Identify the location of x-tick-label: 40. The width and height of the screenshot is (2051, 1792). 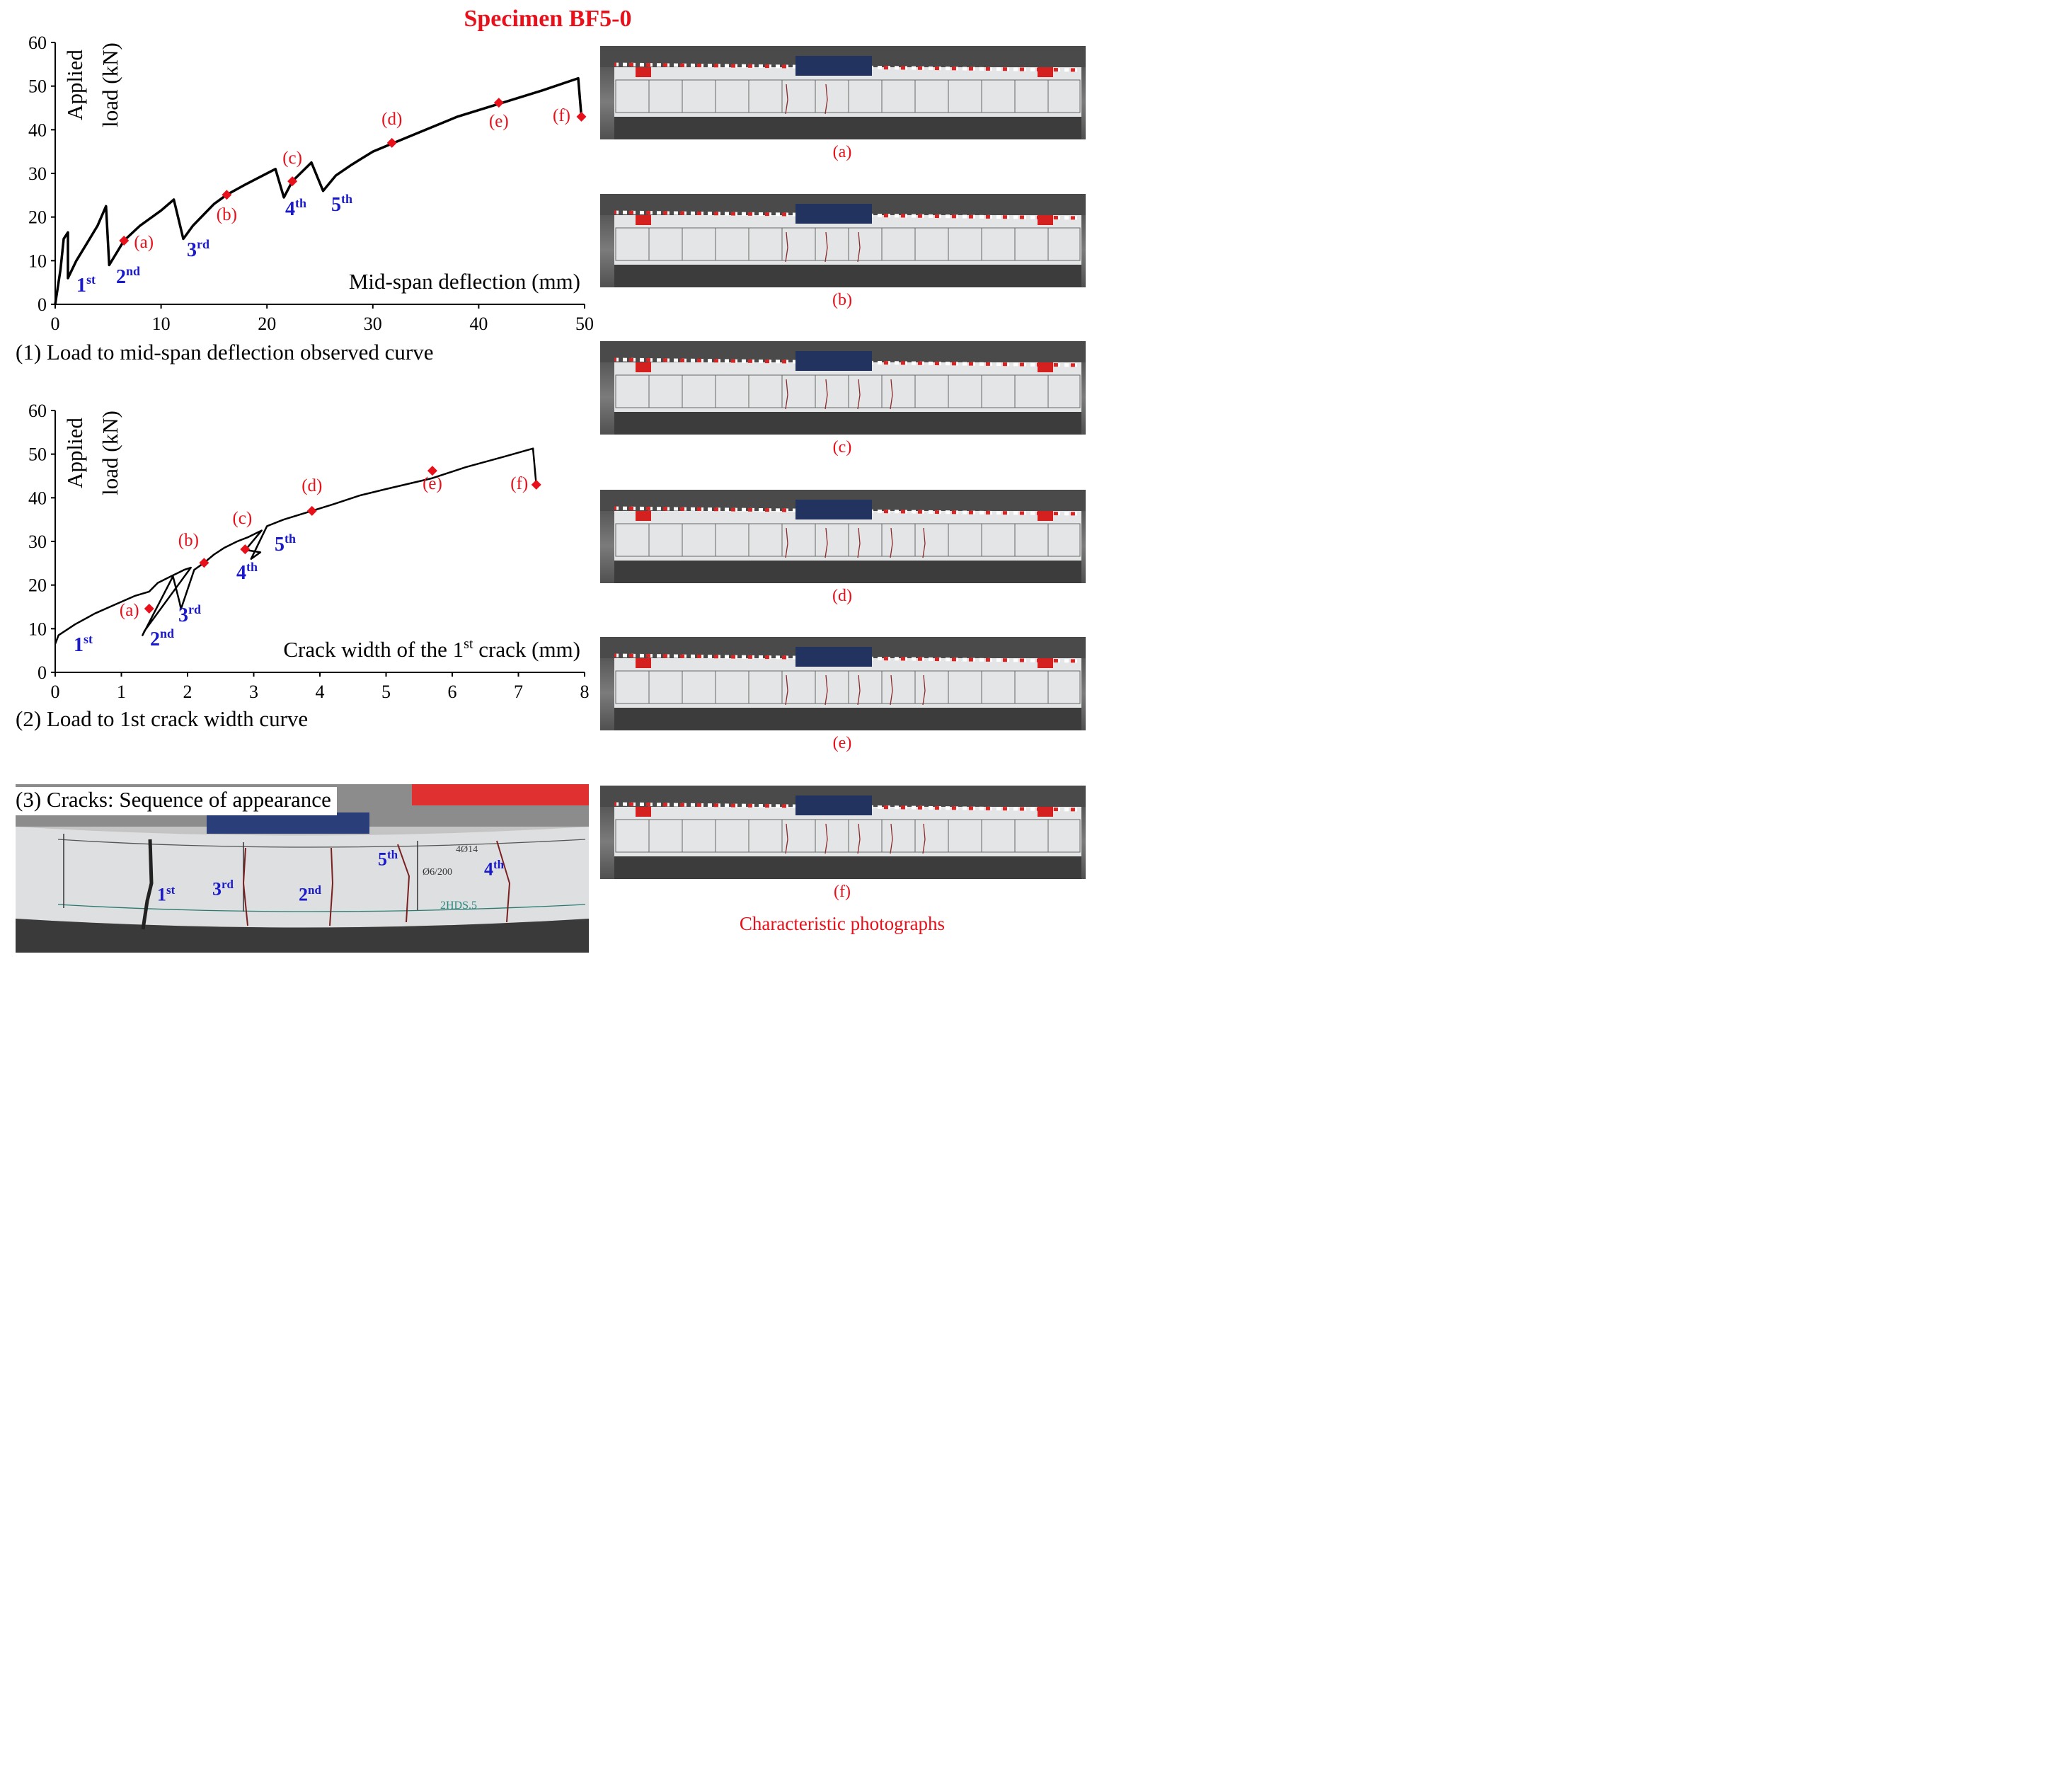
(478, 324).